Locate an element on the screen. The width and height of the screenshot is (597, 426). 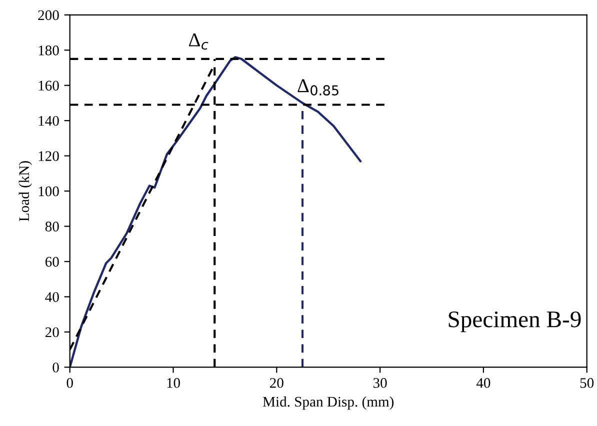
x-tick-label: 0 is located at coordinates (69, 383).